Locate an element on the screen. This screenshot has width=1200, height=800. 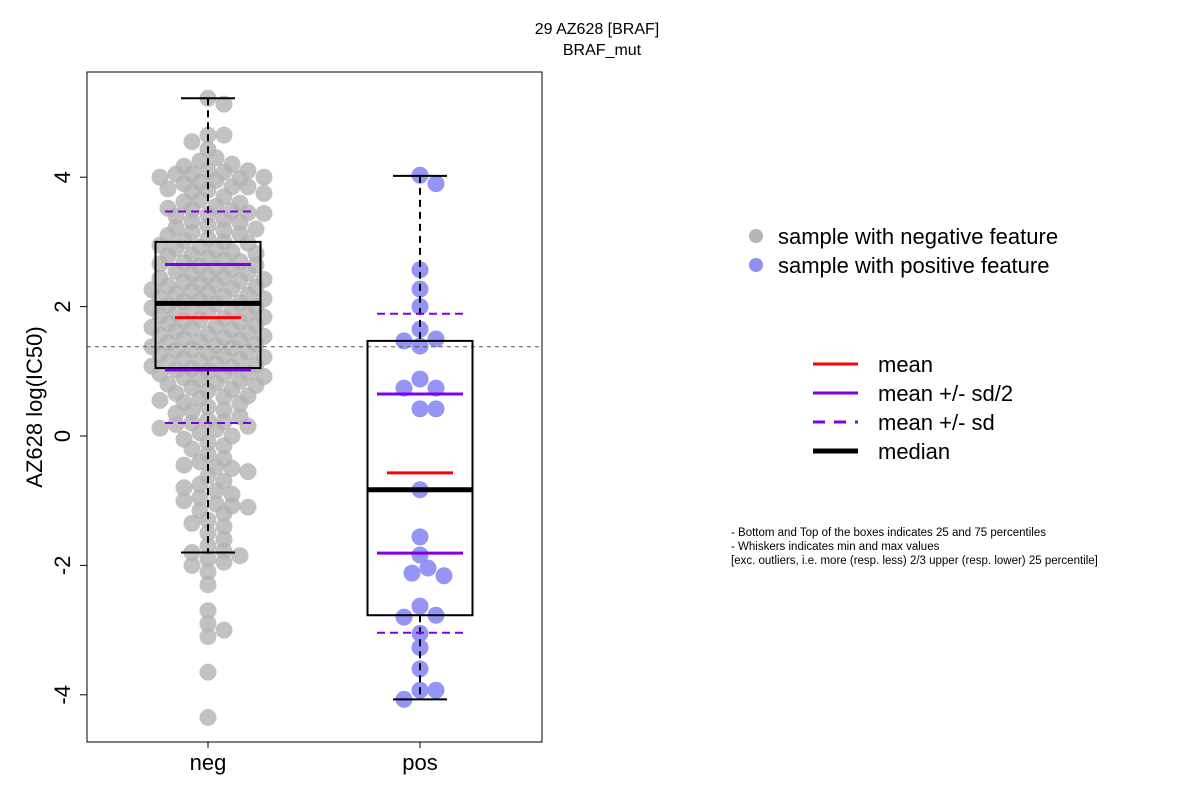
y-axis: -4 -2 0 2 4 is located at coordinates (68, 438).